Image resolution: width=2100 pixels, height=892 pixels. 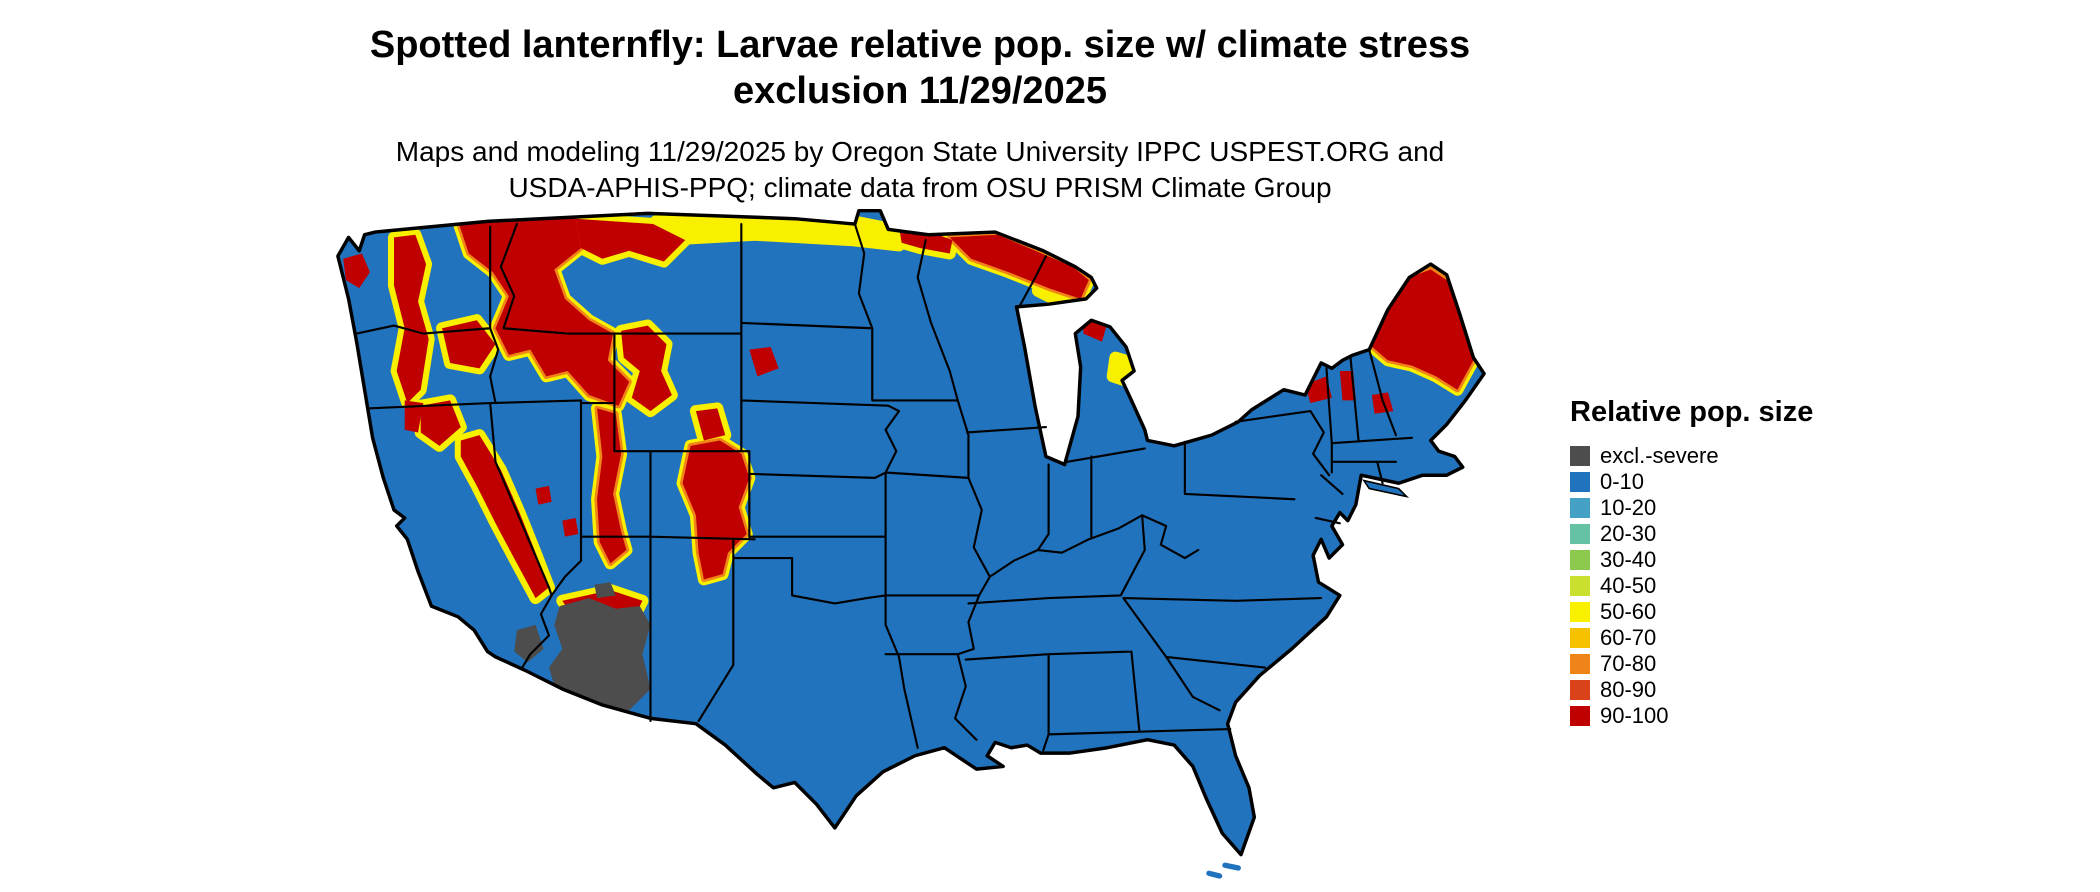 What do you see at coordinates (1691, 690) in the screenshot?
I see `legend-item: 80-90` at bounding box center [1691, 690].